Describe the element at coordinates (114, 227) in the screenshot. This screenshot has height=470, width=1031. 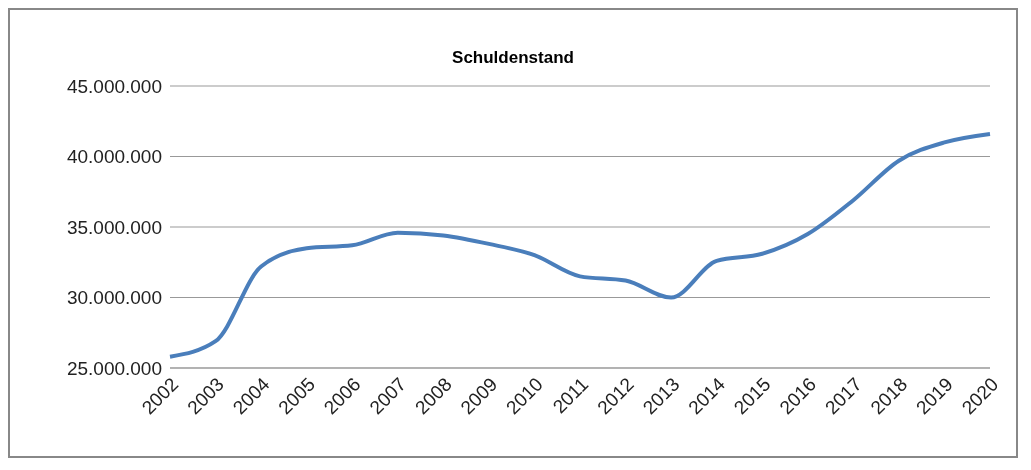
I see `y-tick-label: 35.000.000` at that location.